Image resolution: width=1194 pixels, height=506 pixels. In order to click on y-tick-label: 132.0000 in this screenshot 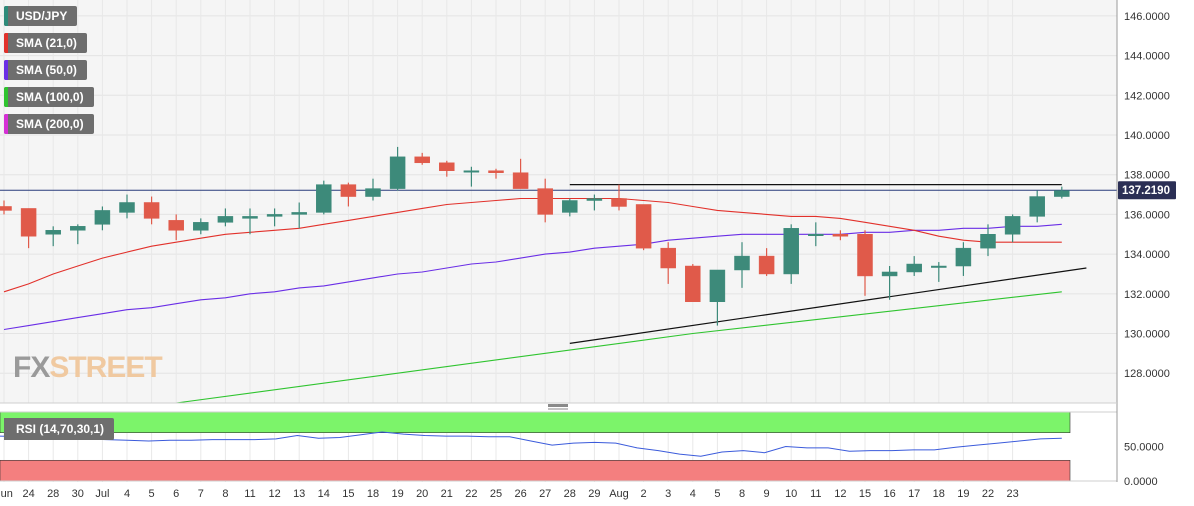, I will do `click(1147, 295)`.